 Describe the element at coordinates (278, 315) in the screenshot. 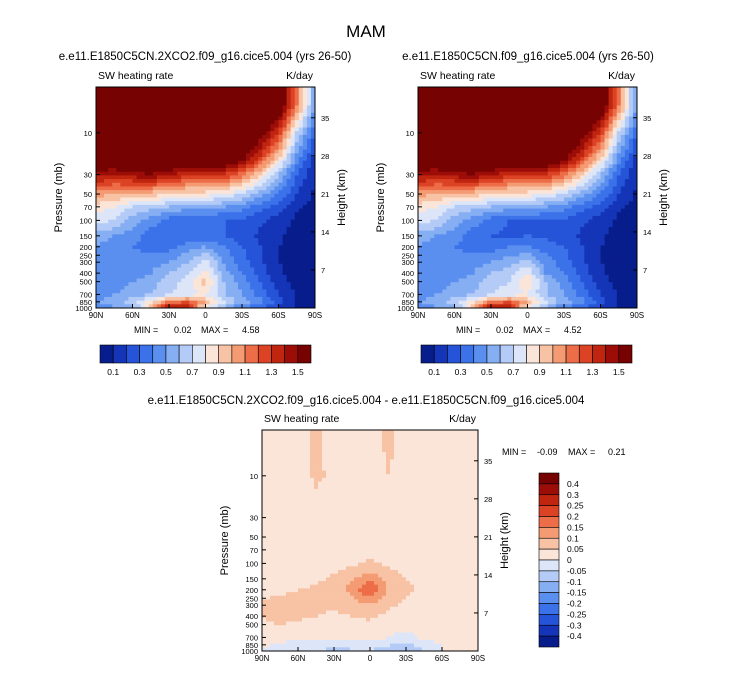

I see `x-tick-label: 60S` at that location.